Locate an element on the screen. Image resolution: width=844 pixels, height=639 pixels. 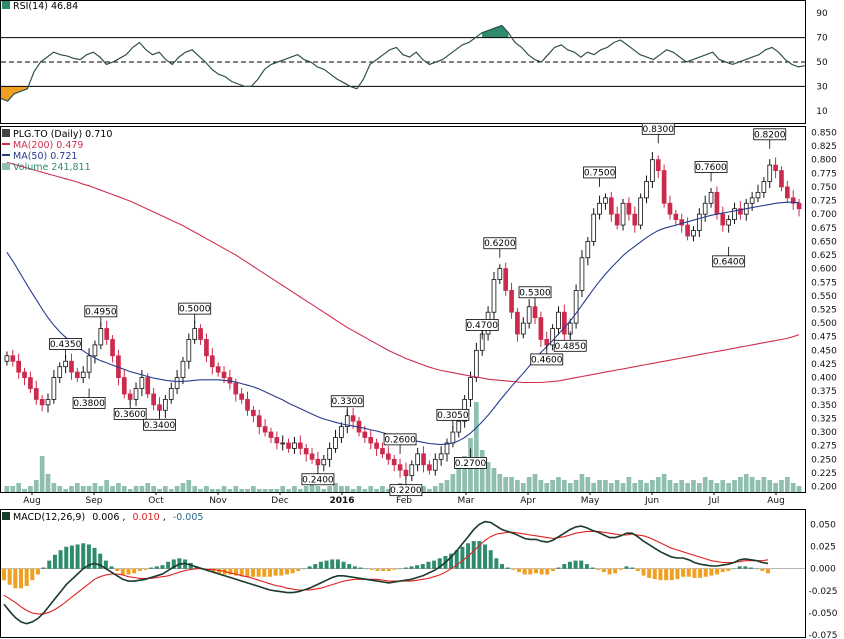
macd-legend-macd: 0.006 is located at coordinates (105, 517).